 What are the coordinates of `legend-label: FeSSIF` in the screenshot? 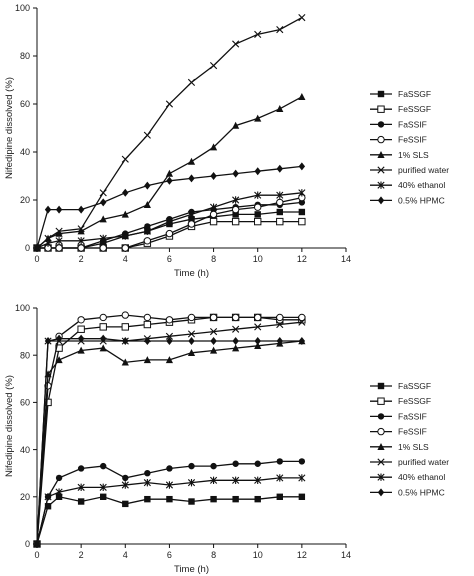 It's located at (412, 140).